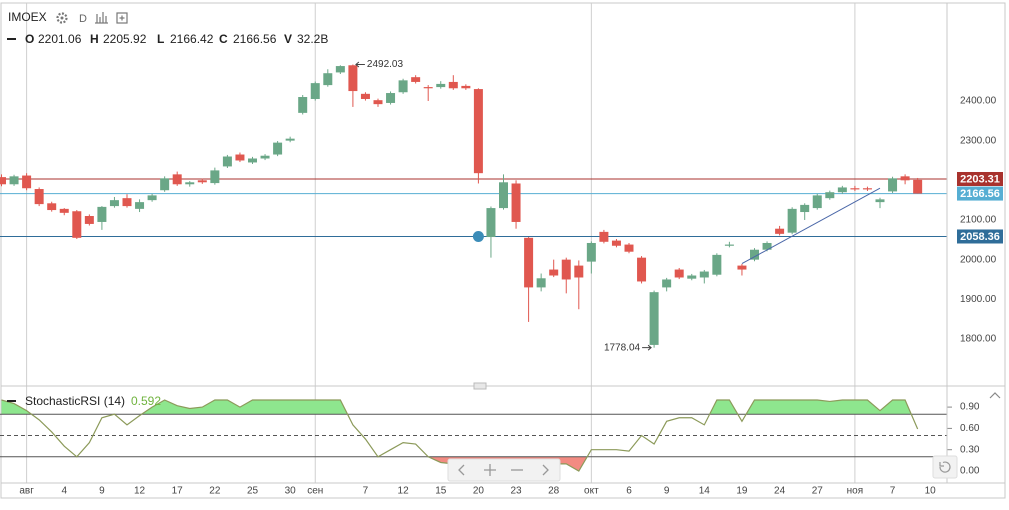 The width and height of the screenshot is (1009, 510). I want to click on price-marker, so click(478, 236).